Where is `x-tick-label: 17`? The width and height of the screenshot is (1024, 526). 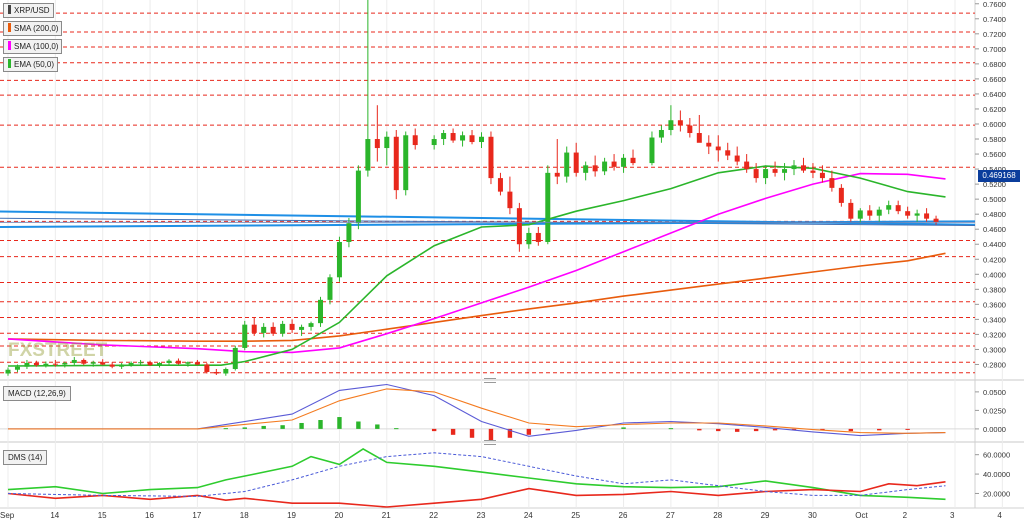 x-tick-label: 17 is located at coordinates (196, 515).